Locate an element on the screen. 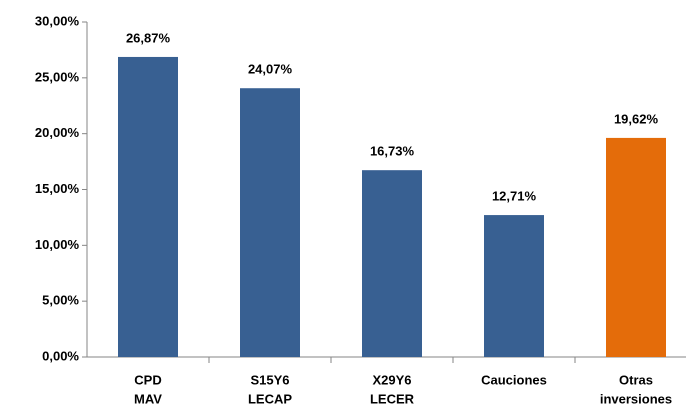 Image resolution: width=686 pixels, height=408 pixels. x-tick-label: S15Y6 is located at coordinates (269, 379).